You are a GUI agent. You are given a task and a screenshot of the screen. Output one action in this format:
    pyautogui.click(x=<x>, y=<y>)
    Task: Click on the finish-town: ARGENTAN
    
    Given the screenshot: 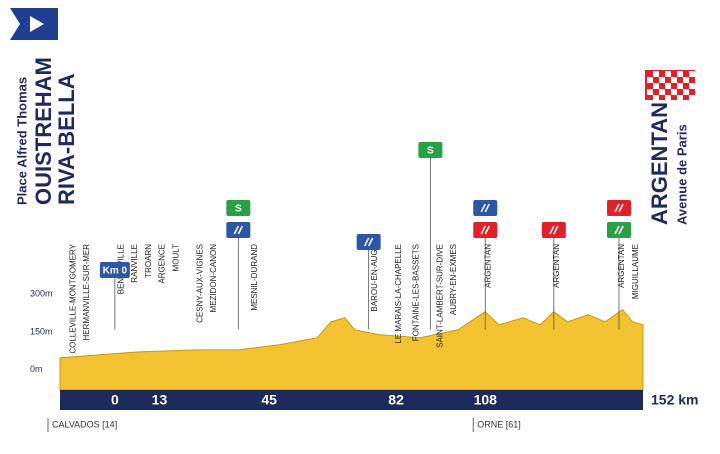 What is the action you would take?
    pyautogui.click(x=659, y=163)
    